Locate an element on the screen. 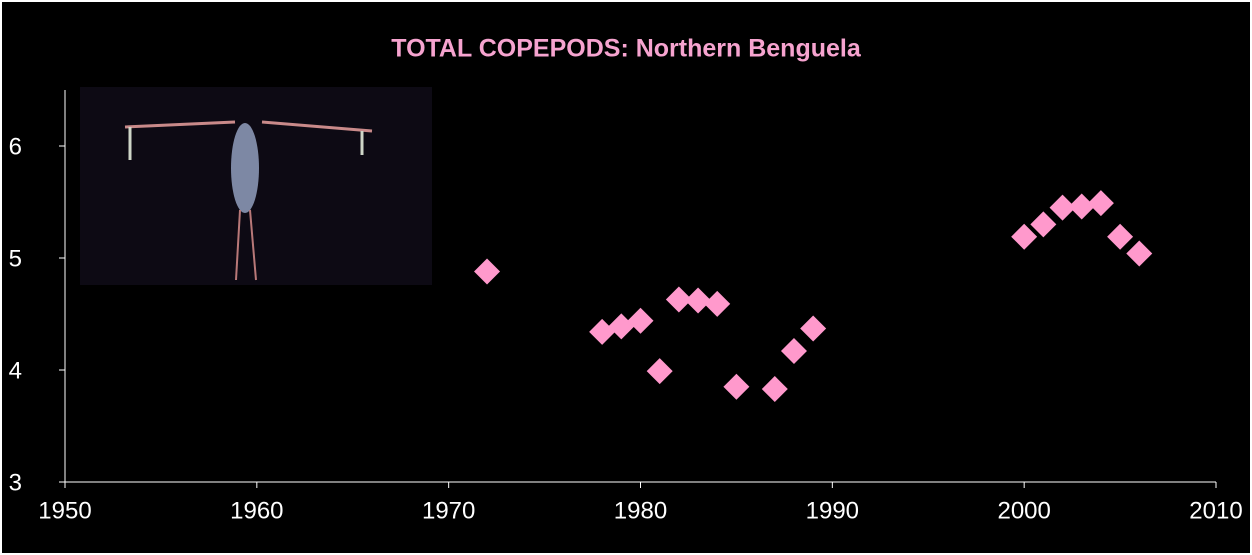 Image resolution: width=1252 pixels, height=555 pixels. y-tick-label: 6 is located at coordinates (15, 146).